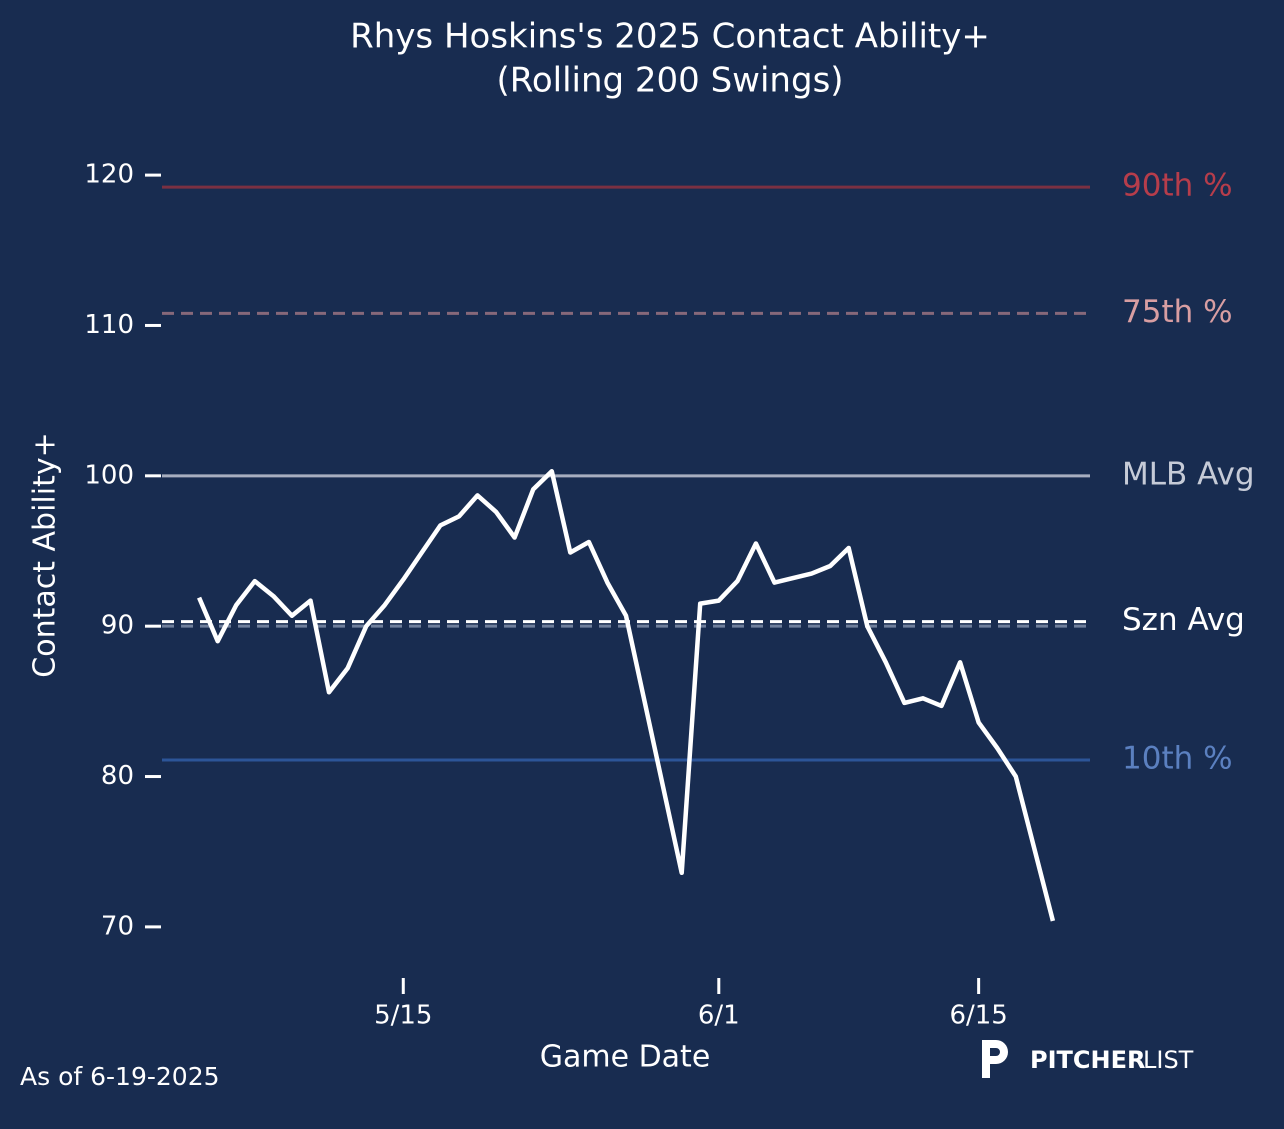  What do you see at coordinates (978, 1016) in the screenshot?
I see `x-tick-label: 6/15` at bounding box center [978, 1016].